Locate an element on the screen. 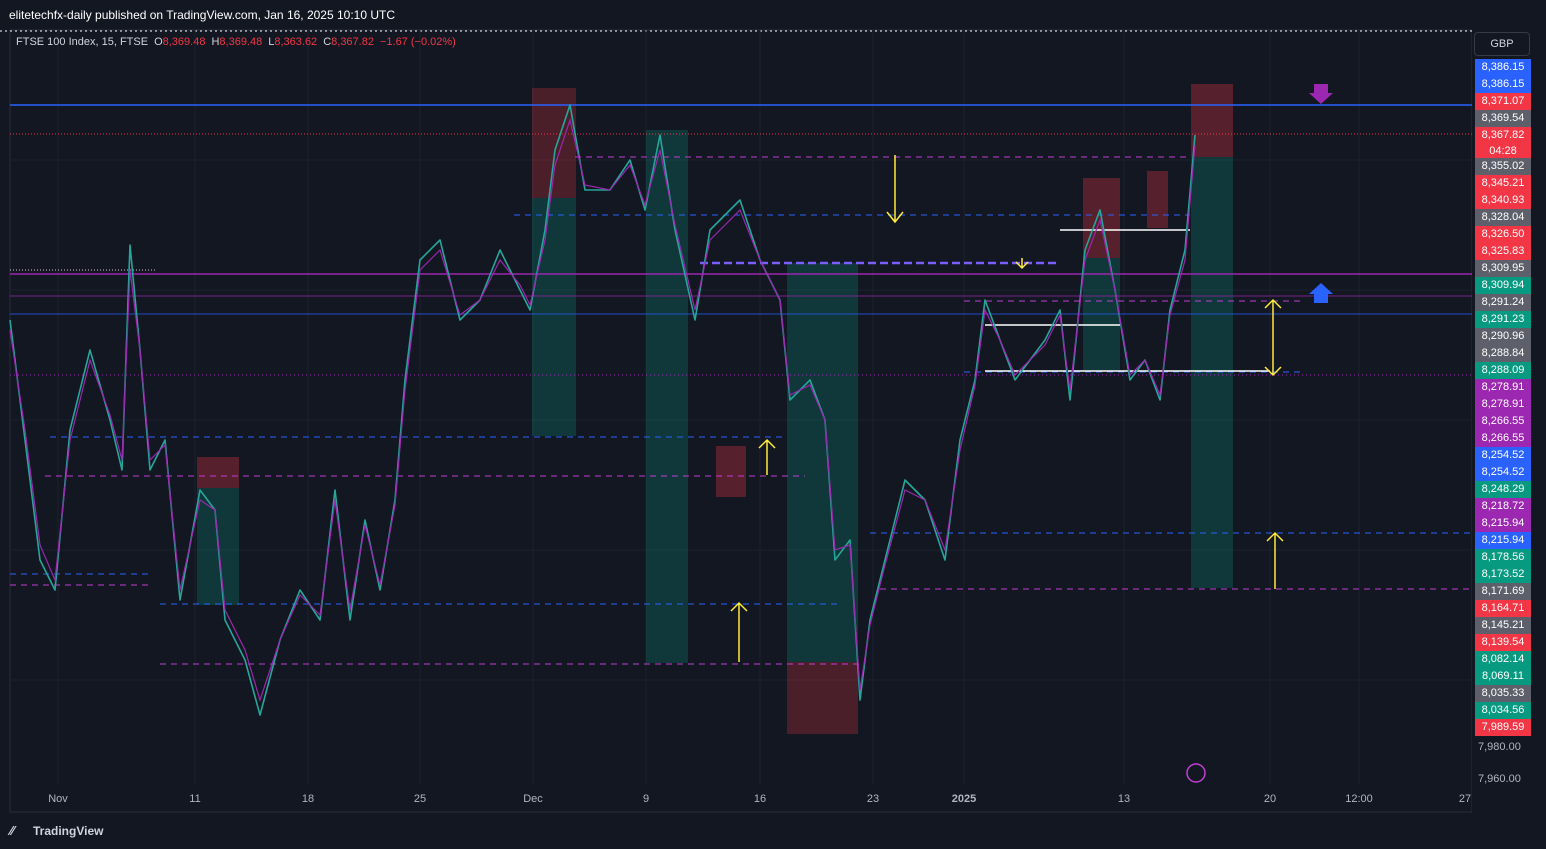 The width and height of the screenshot is (1546, 849). price-tag: 8,139.54 is located at coordinates (1503, 642).